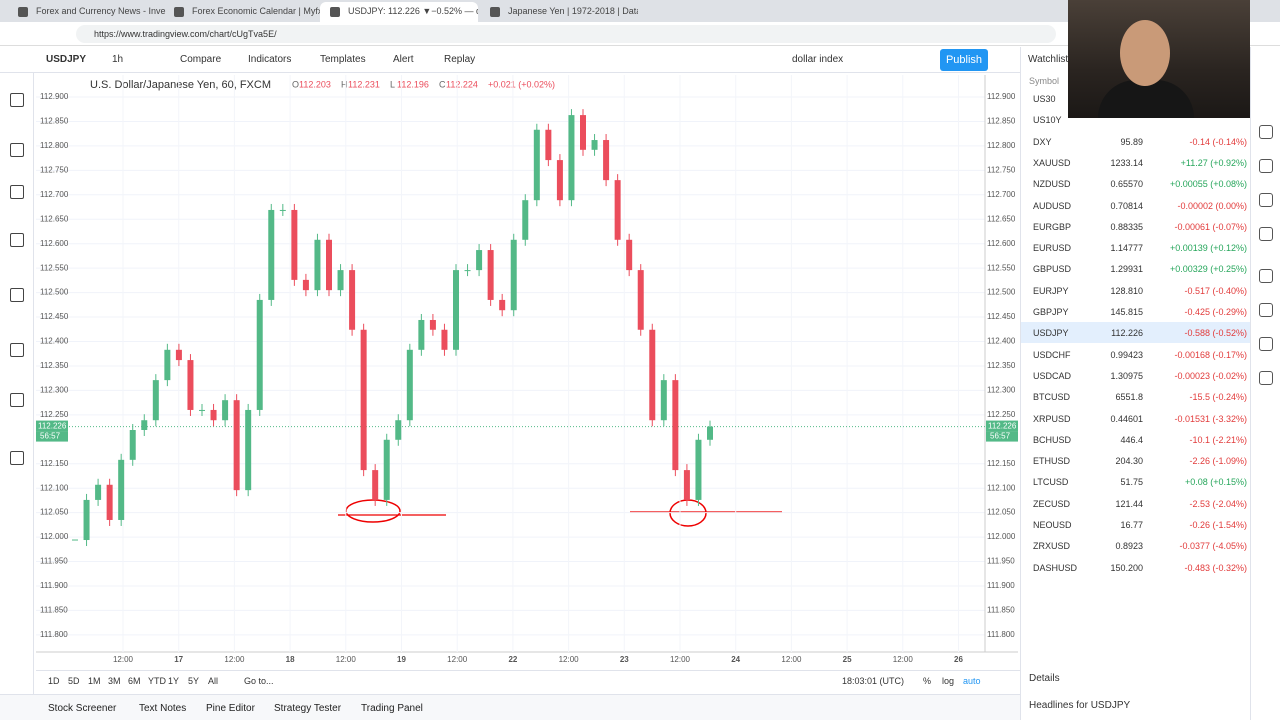  I want to click on y-tick-label: 112.000, so click(1001, 536).